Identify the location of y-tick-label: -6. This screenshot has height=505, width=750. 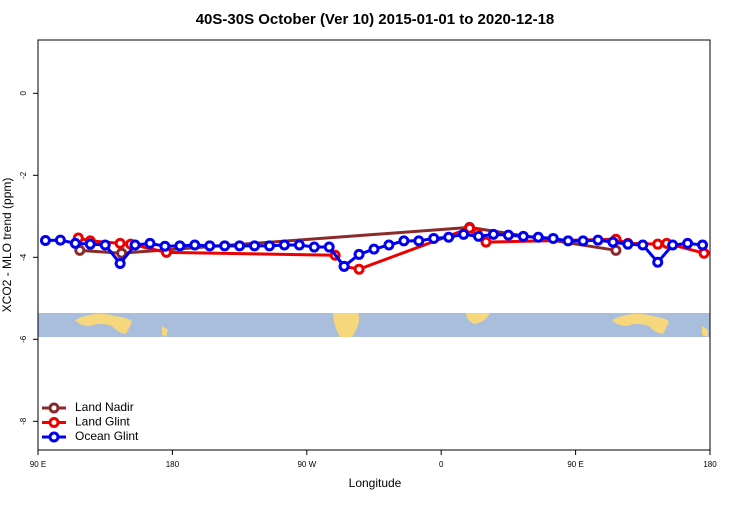
(23, 339).